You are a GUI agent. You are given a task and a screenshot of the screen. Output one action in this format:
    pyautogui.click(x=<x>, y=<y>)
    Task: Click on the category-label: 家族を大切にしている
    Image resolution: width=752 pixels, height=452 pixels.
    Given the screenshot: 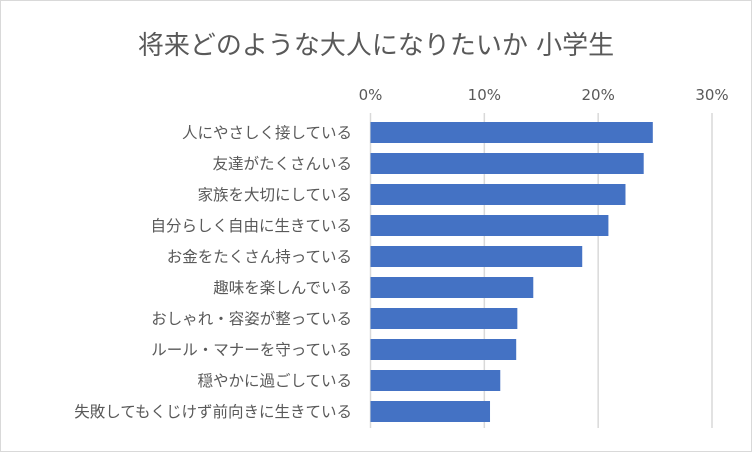 What is the action you would take?
    pyautogui.click(x=274, y=195)
    